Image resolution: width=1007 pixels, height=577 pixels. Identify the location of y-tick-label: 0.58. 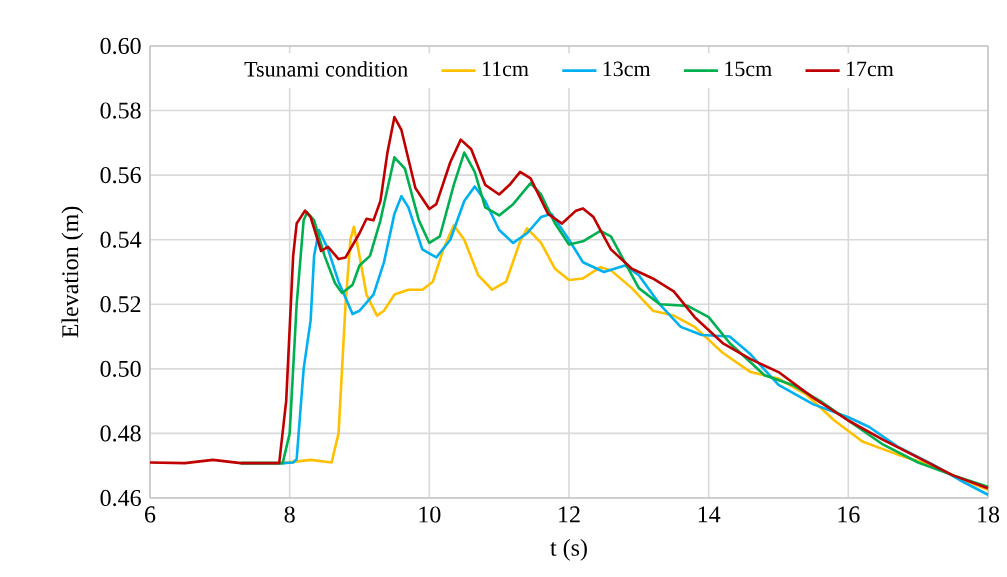
(120, 110).